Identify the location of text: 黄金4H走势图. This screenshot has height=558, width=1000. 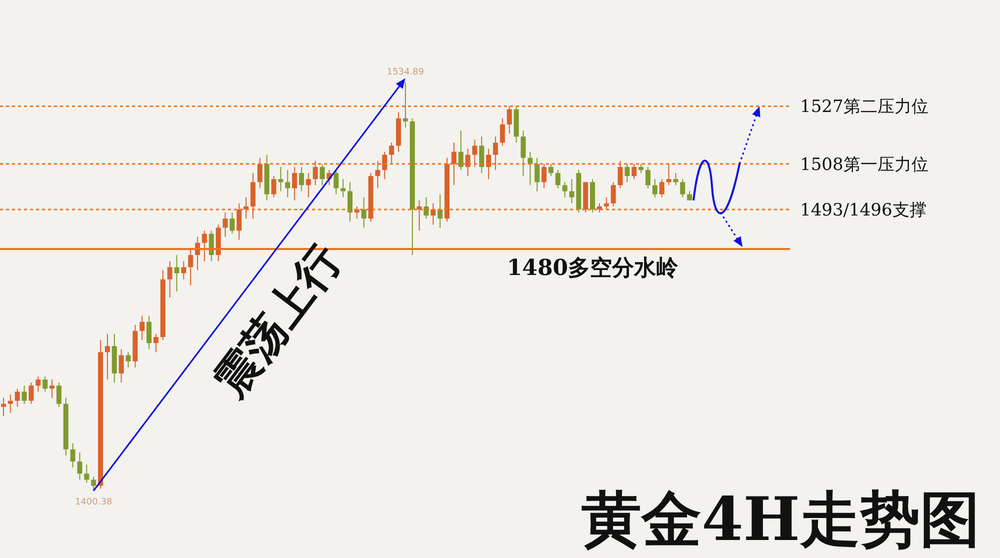
(781, 520).